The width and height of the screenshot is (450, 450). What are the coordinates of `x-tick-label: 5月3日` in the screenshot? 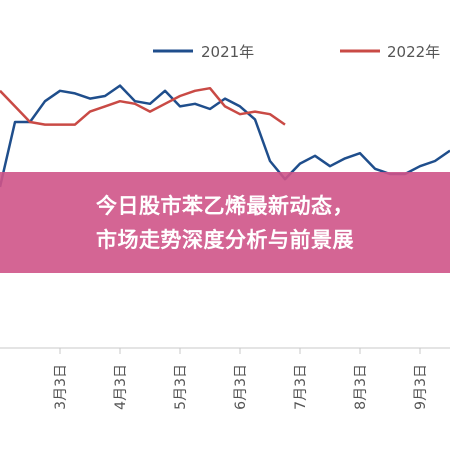 It's located at (181, 387).